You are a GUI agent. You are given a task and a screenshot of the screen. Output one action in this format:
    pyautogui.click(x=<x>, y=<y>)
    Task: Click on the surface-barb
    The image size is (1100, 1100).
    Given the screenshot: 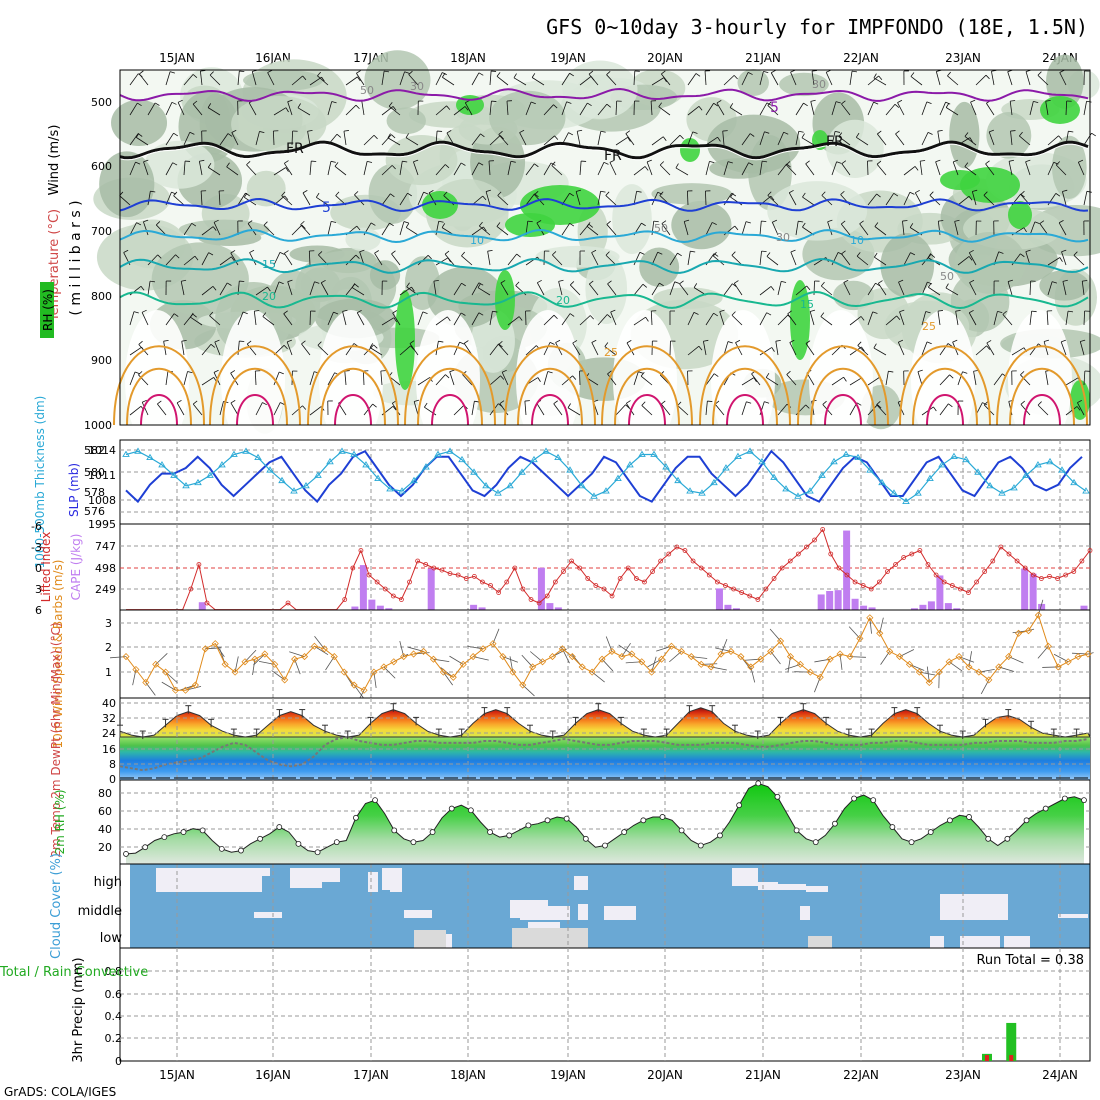 What is the action you would take?
    pyautogui.click(x=528, y=690)
    